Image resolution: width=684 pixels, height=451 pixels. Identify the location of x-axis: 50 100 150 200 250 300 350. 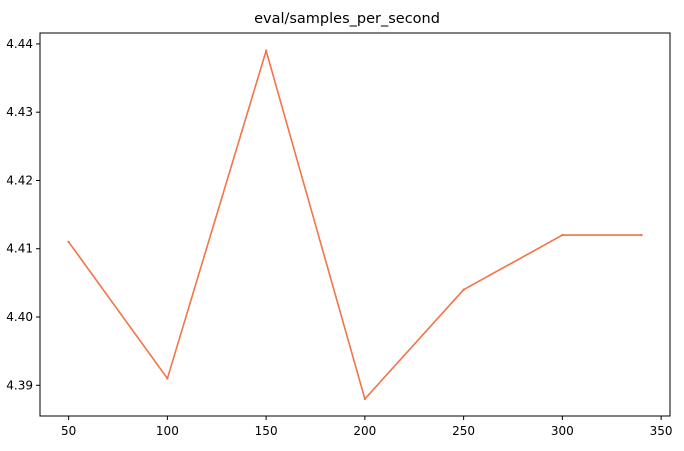
(367, 427).